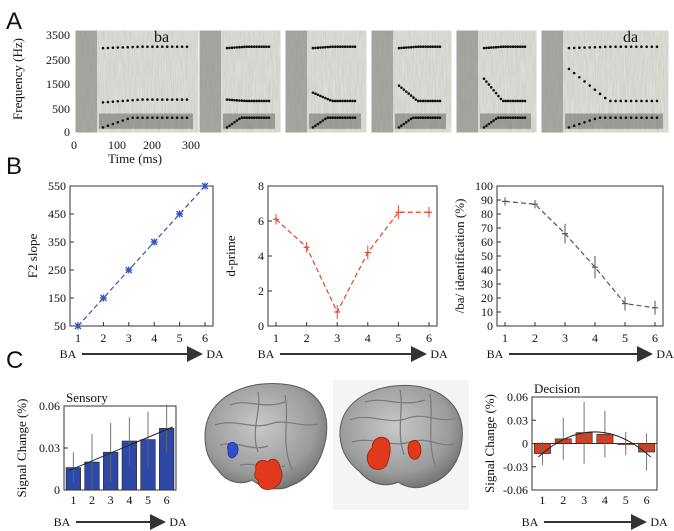  I want to click on d-prime-ytick-label: 4, so click(261, 256).